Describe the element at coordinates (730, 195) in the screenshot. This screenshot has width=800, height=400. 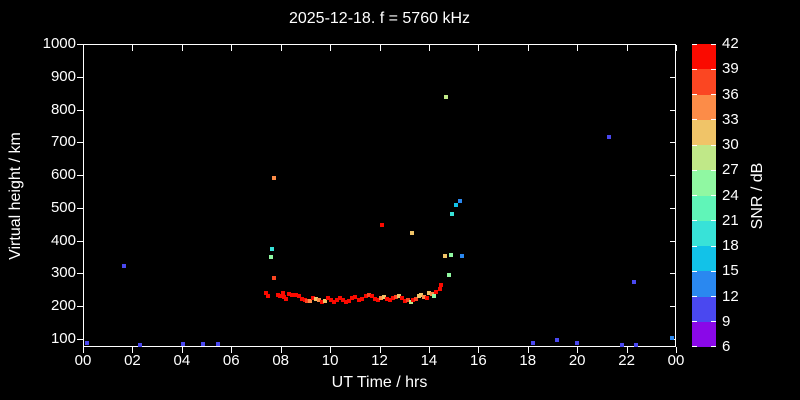
I see `colorbar-tick-label: 24` at that location.